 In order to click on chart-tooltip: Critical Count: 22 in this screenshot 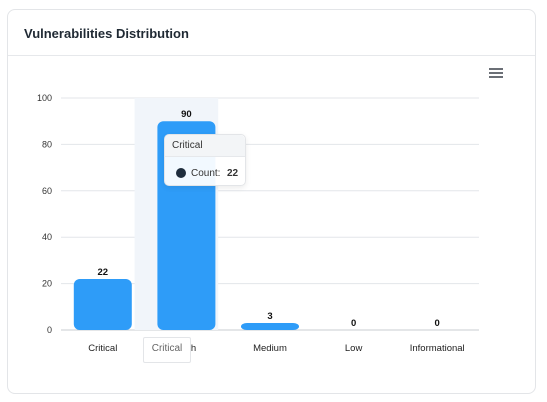, I will do `click(205, 160)`.